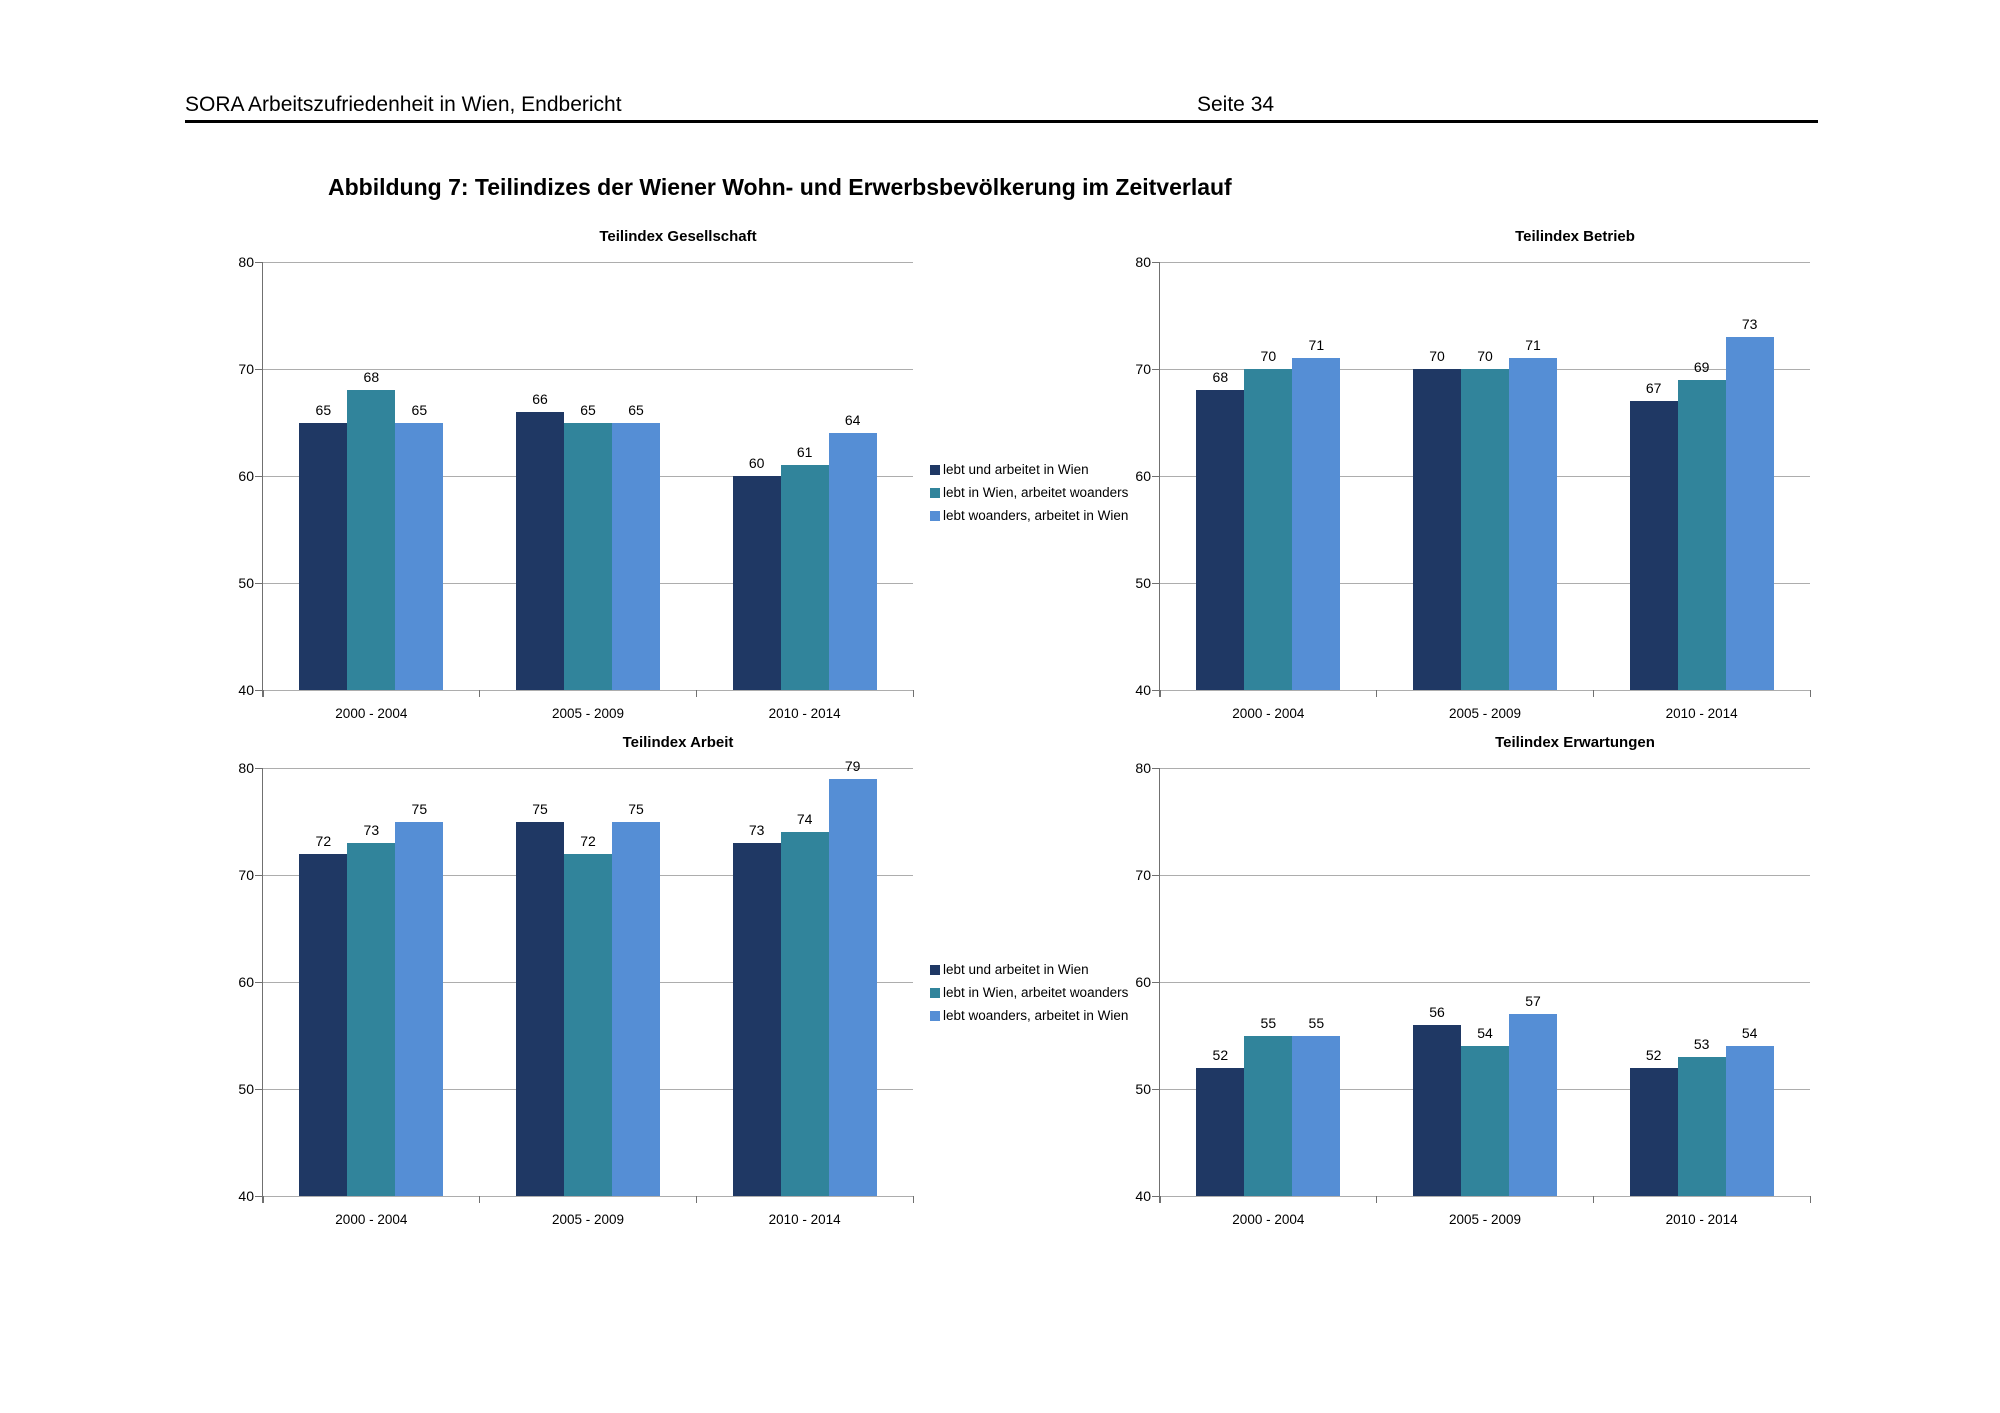  What do you see at coordinates (1701, 366) in the screenshot?
I see `bar-value-label: 69` at bounding box center [1701, 366].